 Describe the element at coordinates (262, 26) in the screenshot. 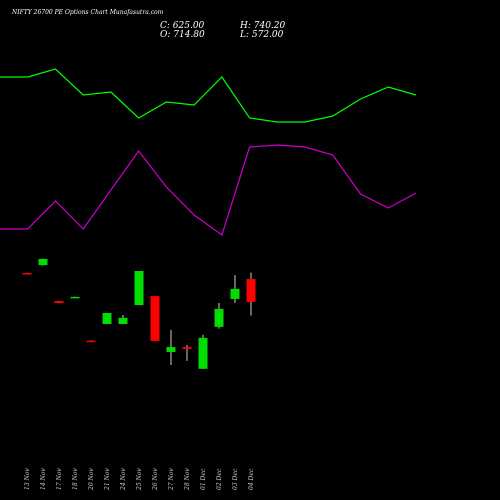

I see `high-info: H: 740.20` at that location.